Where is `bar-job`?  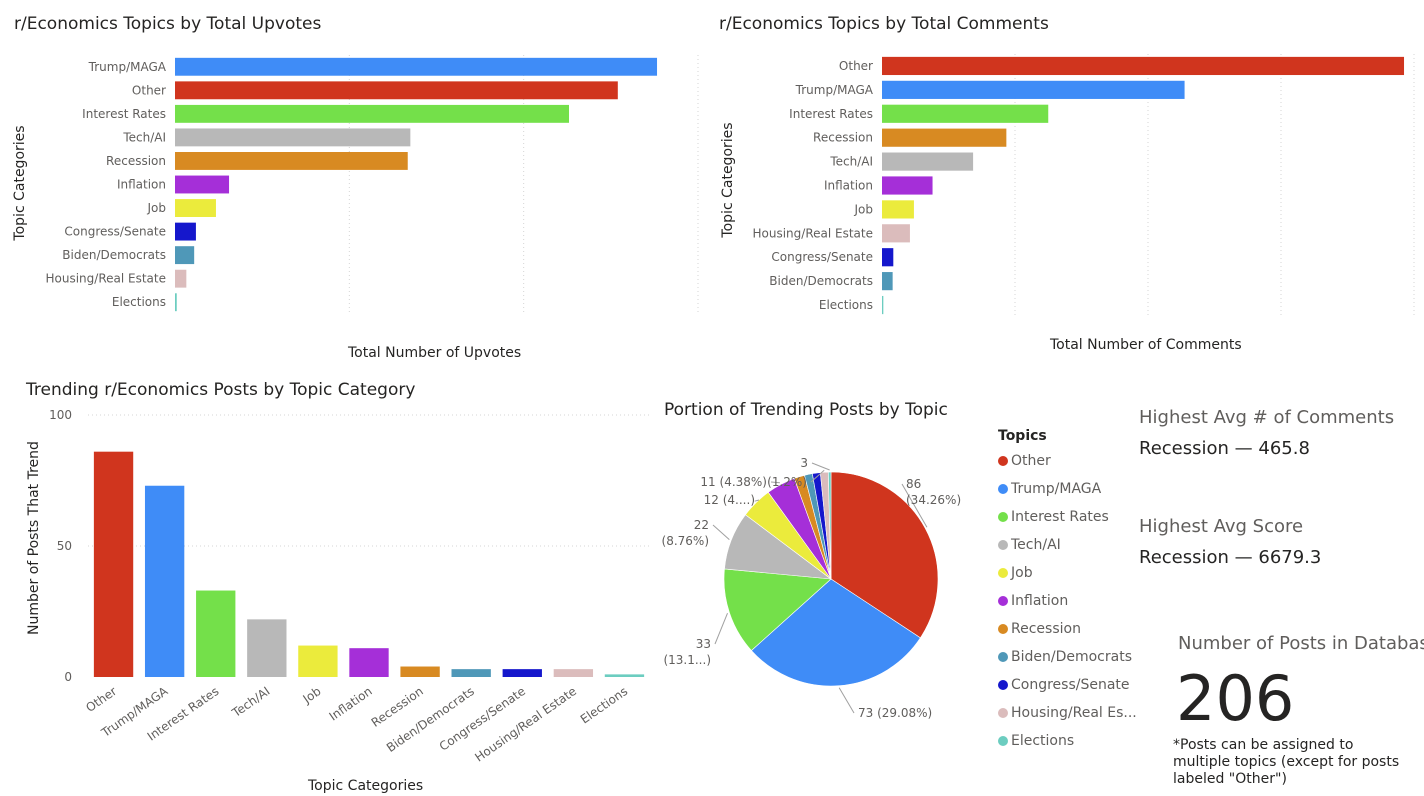
bar-job is located at coordinates (898, 209).